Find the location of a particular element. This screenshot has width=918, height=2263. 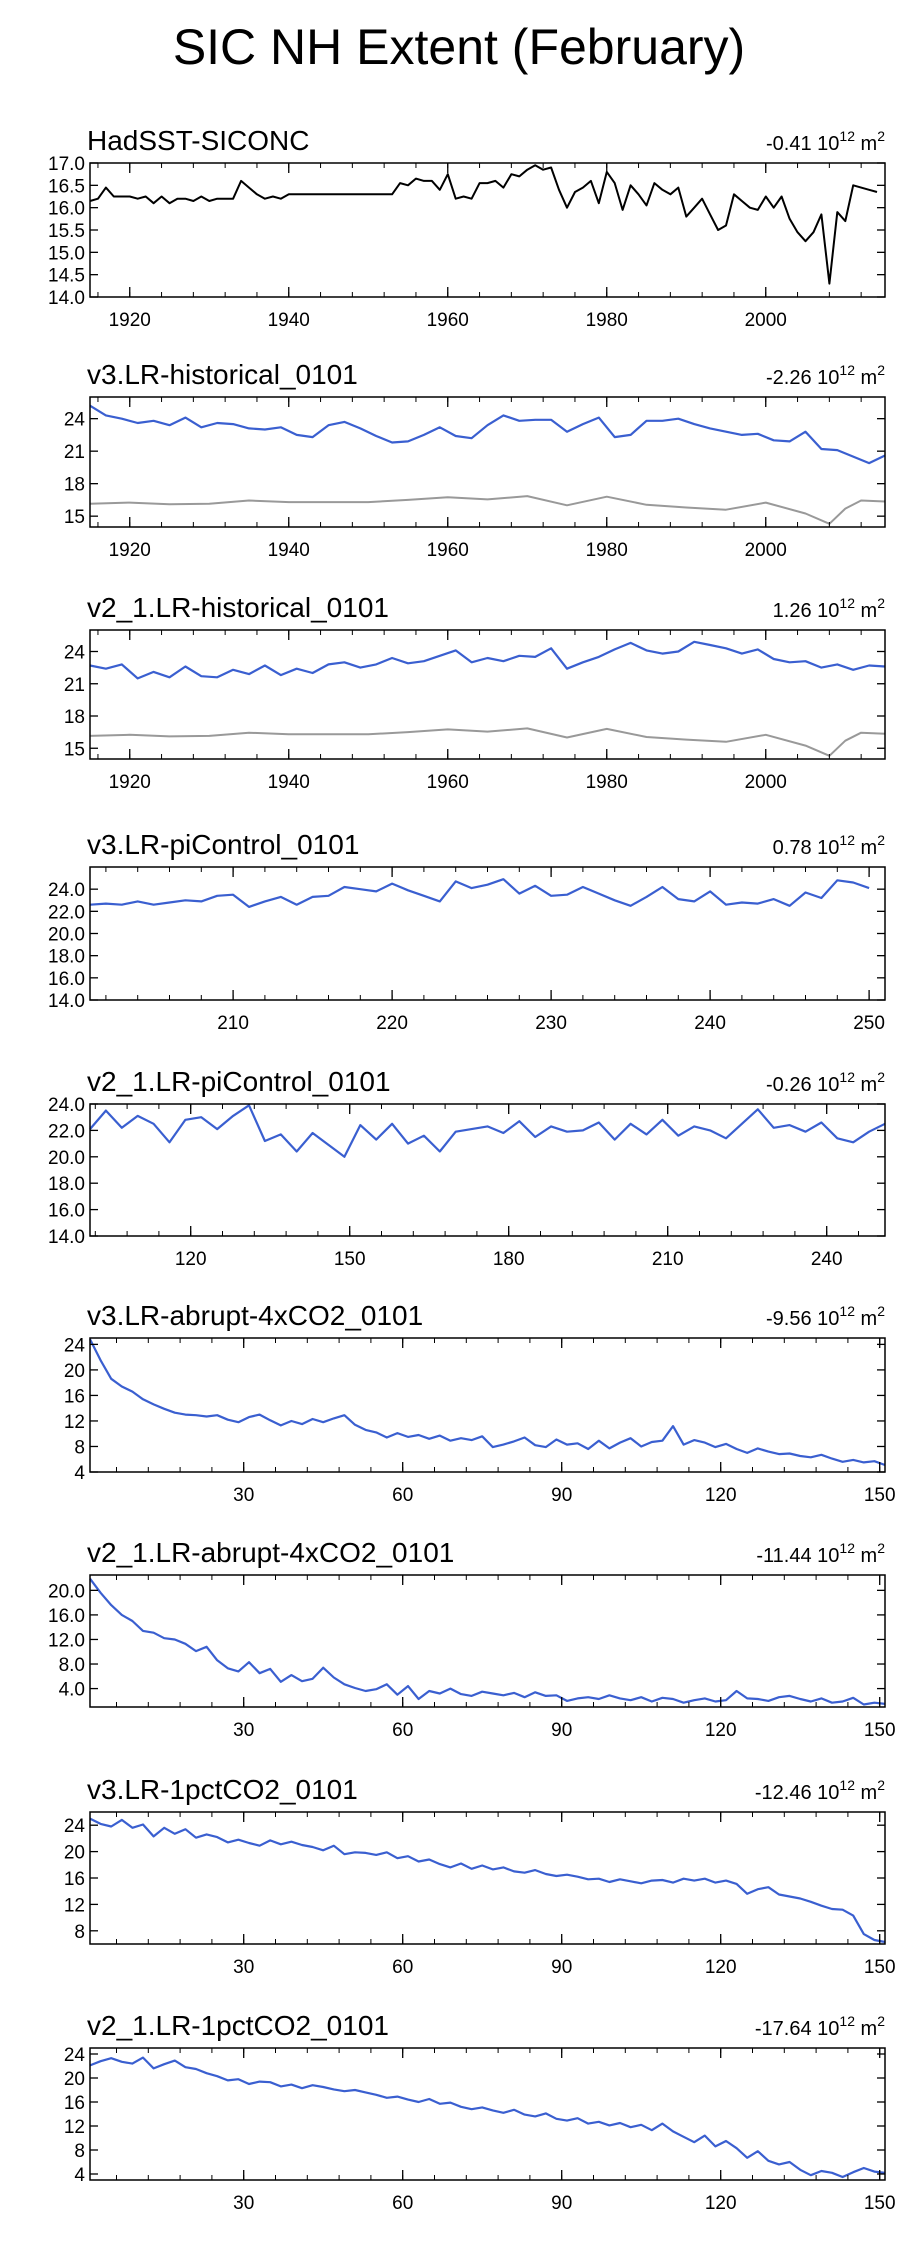

y-tick-label: 8.0 is located at coordinates (72, 1665).